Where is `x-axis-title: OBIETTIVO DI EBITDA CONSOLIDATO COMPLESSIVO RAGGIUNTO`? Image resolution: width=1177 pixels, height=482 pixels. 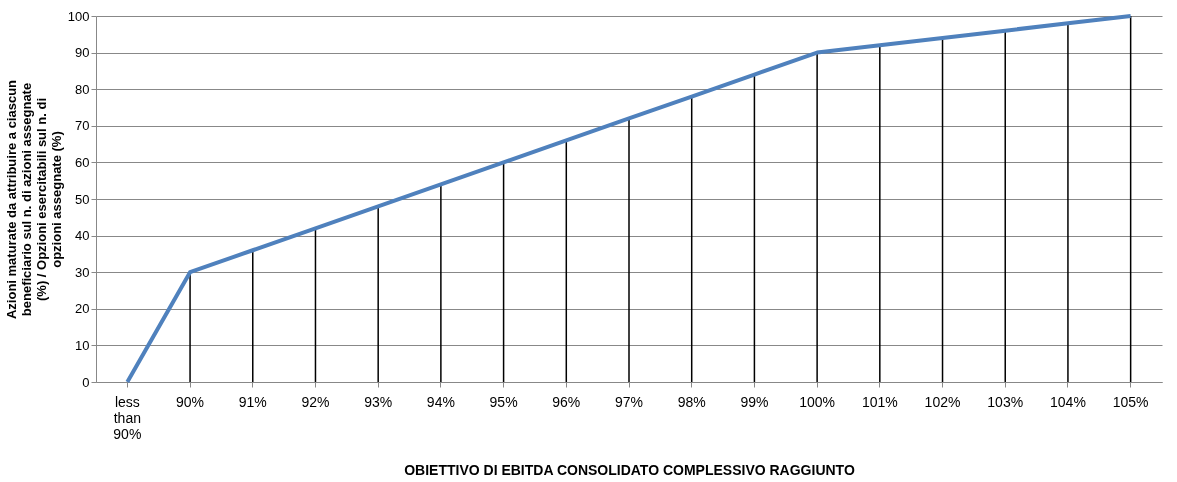
x-axis-title: OBIETTIVO DI EBITDA CONSOLIDATO COMPLESSIVO RAGGIUNTO is located at coordinates (629, 469).